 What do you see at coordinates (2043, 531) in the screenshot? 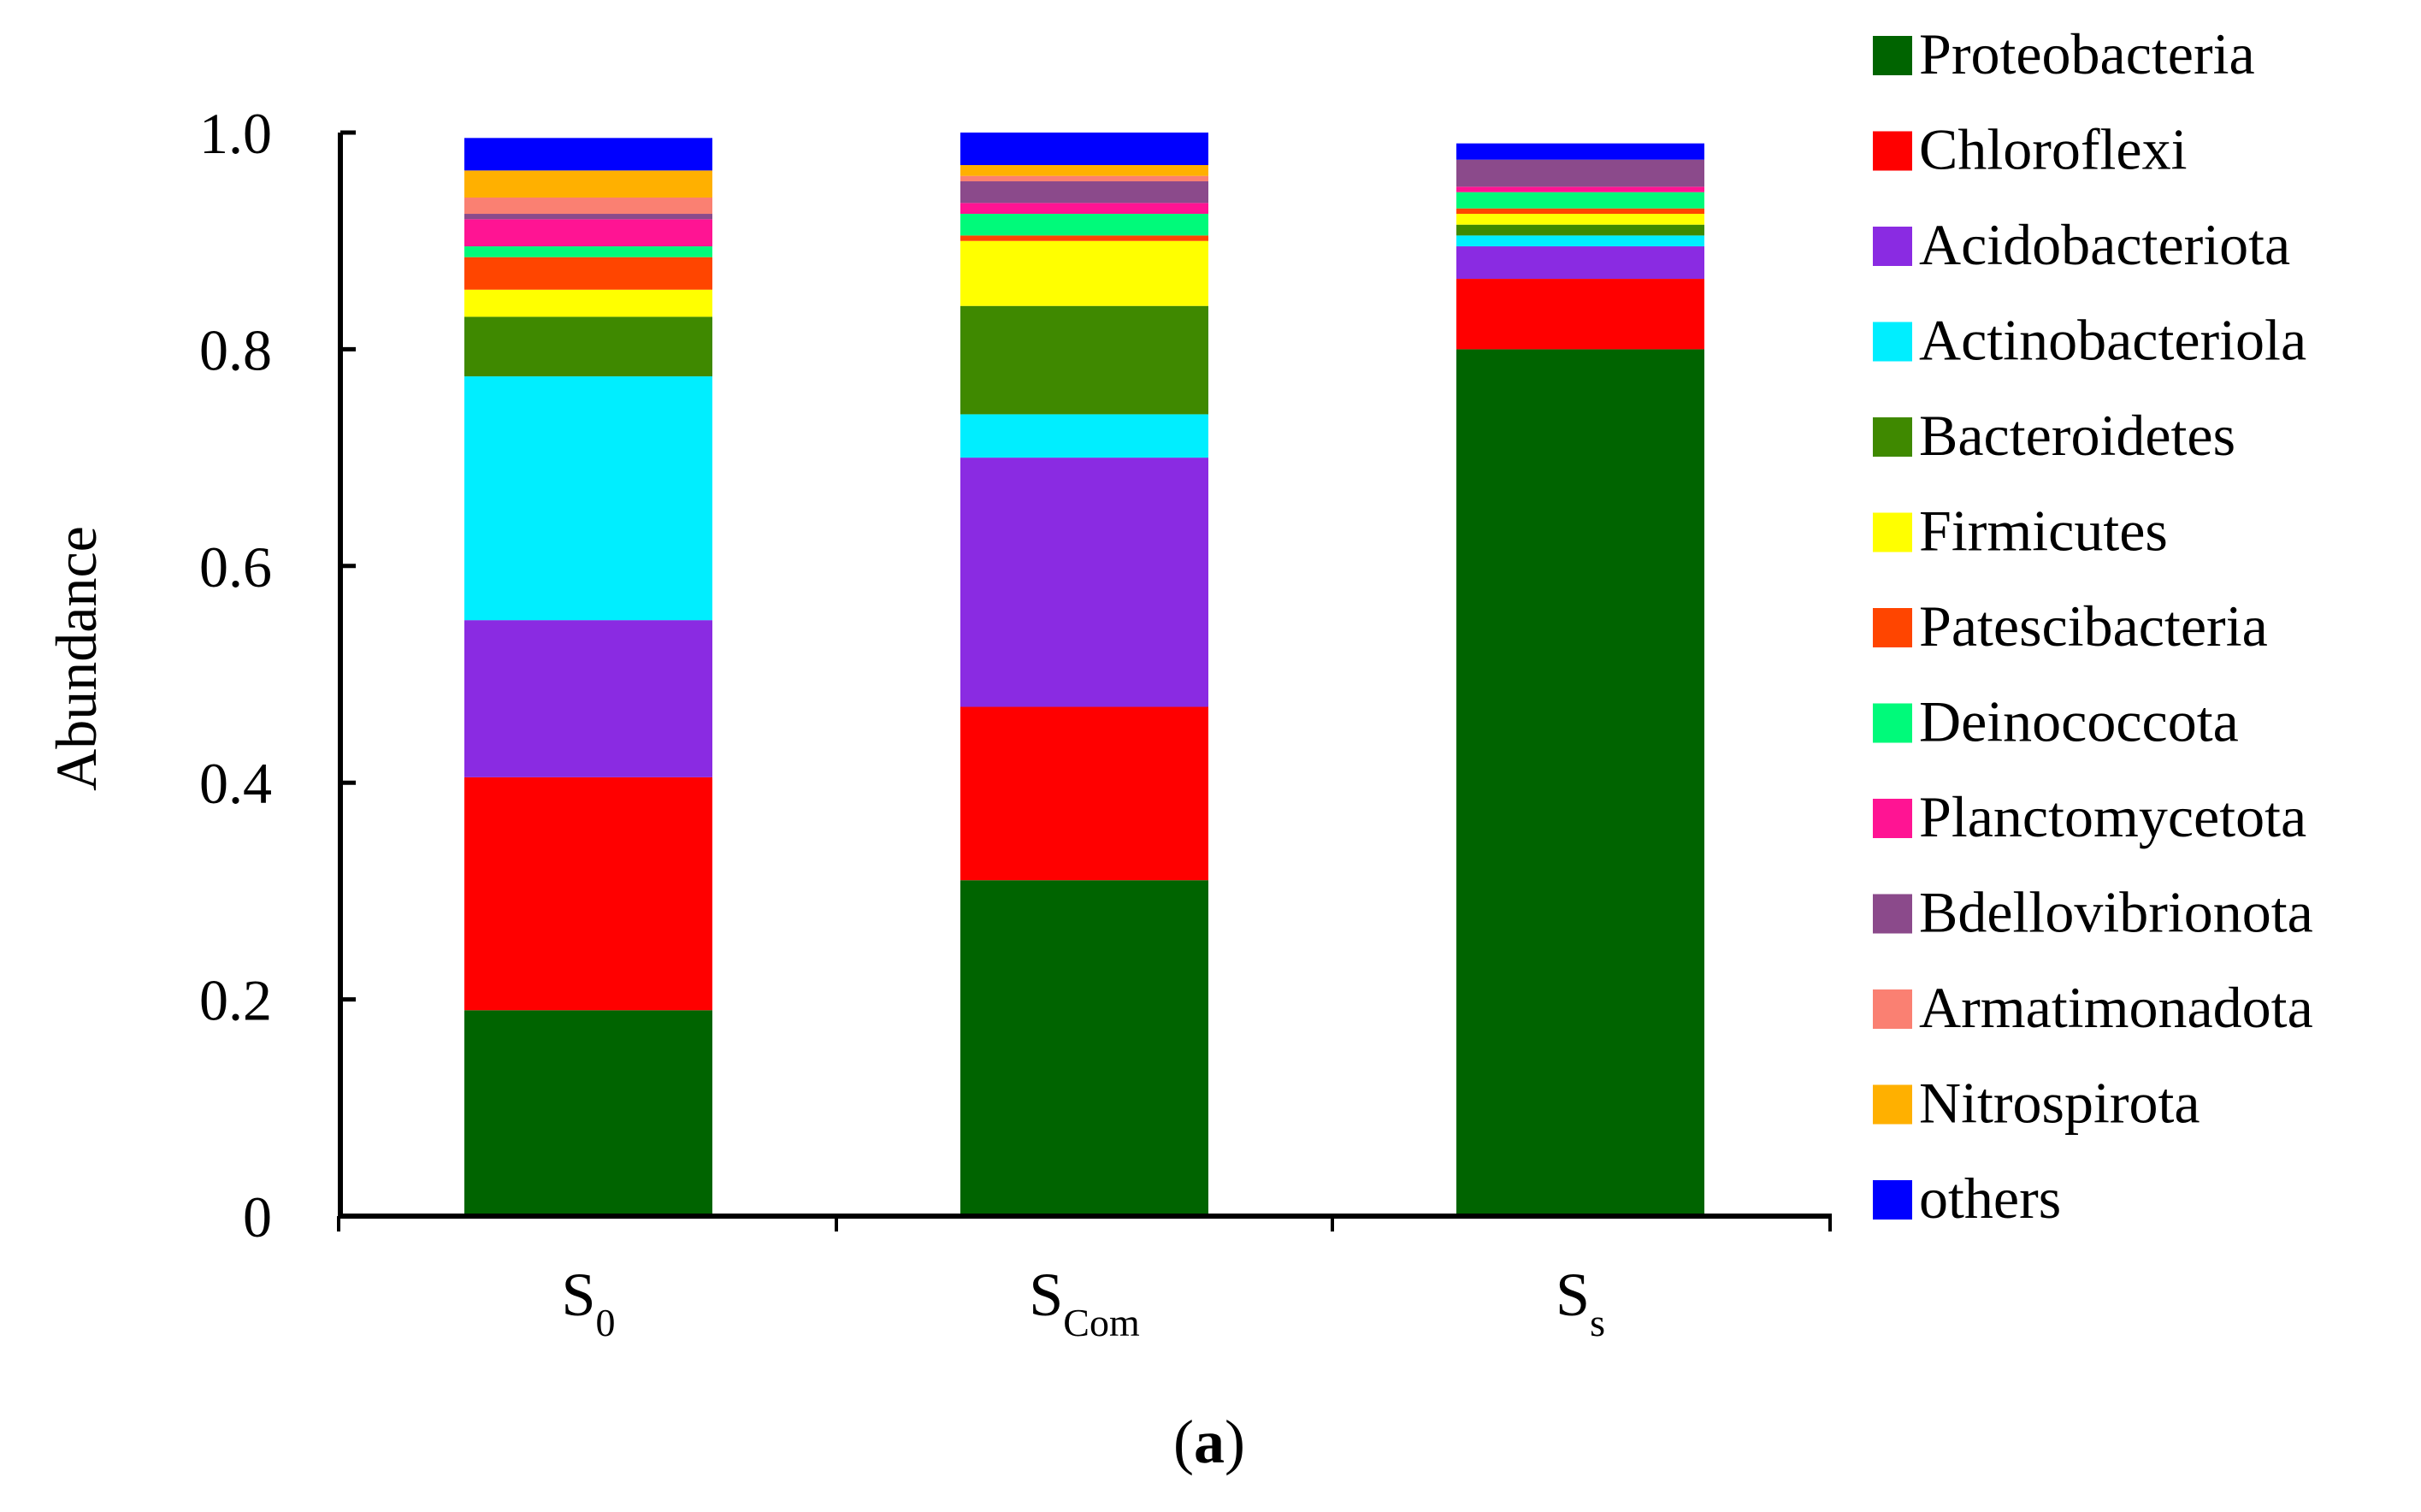
I see `legend-label: Firmicutes` at bounding box center [2043, 531].